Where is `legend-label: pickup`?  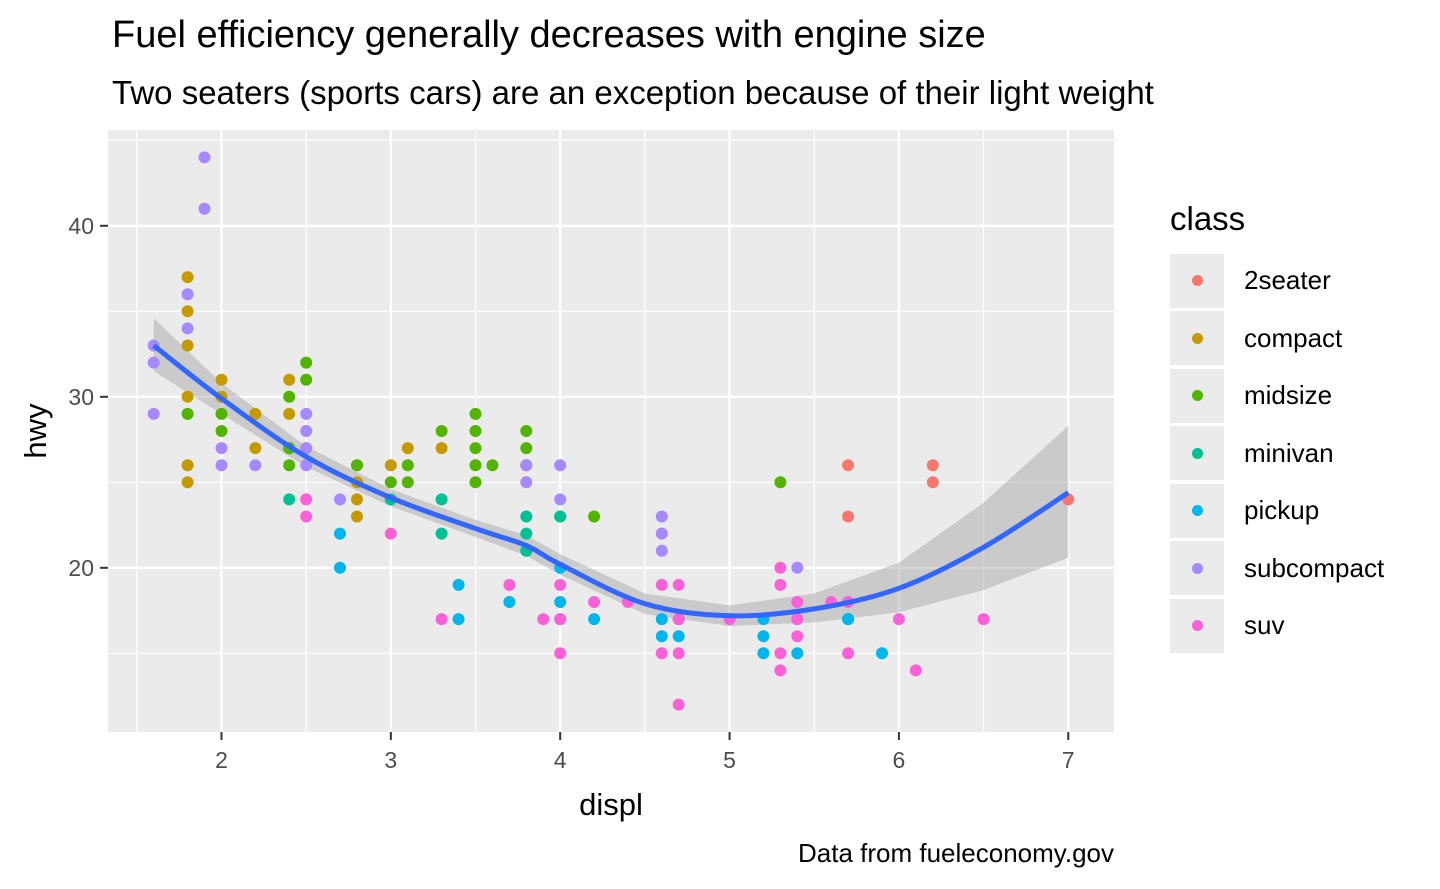 legend-label: pickup is located at coordinates (1282, 510).